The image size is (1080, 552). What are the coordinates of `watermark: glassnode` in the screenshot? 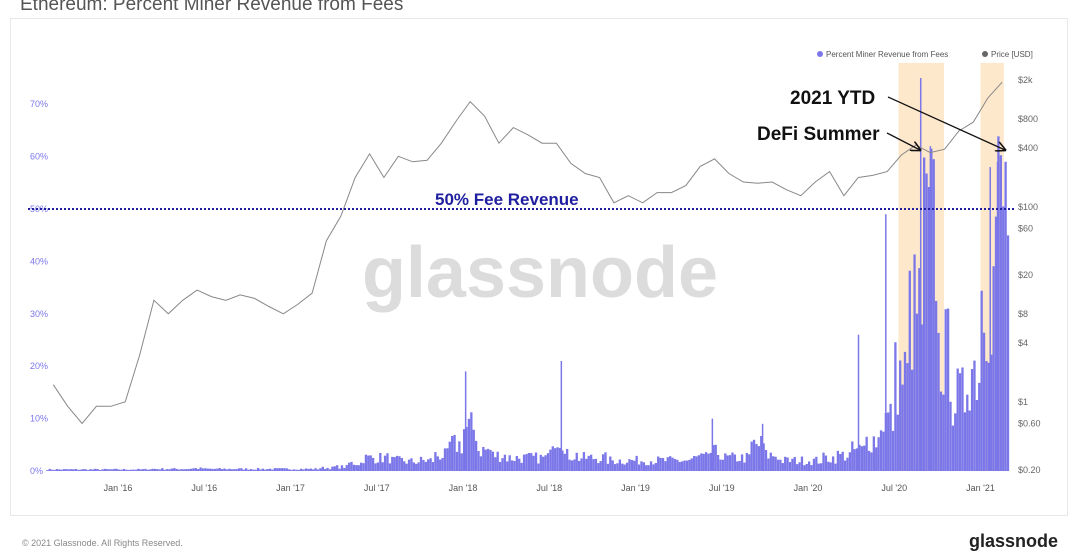 It's located at (540, 273).